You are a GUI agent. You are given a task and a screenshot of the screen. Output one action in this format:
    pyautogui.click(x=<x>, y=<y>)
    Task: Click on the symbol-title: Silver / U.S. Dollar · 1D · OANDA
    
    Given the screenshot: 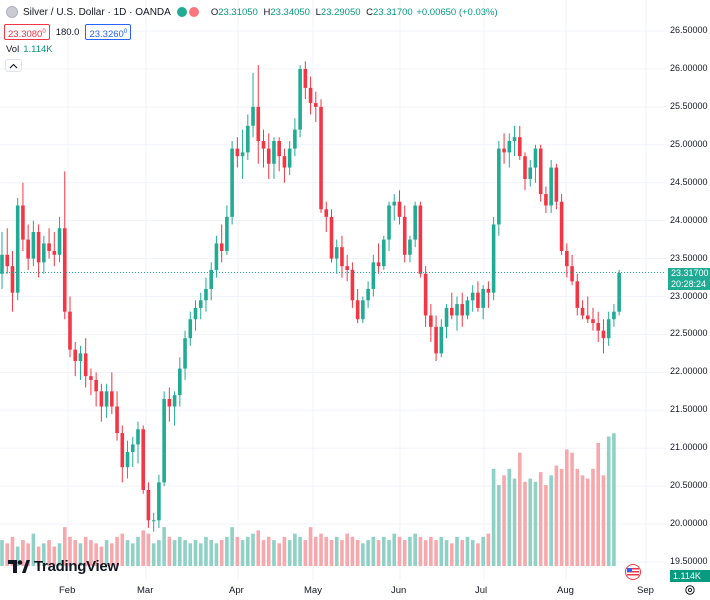 What is the action you would take?
    pyautogui.click(x=97, y=12)
    